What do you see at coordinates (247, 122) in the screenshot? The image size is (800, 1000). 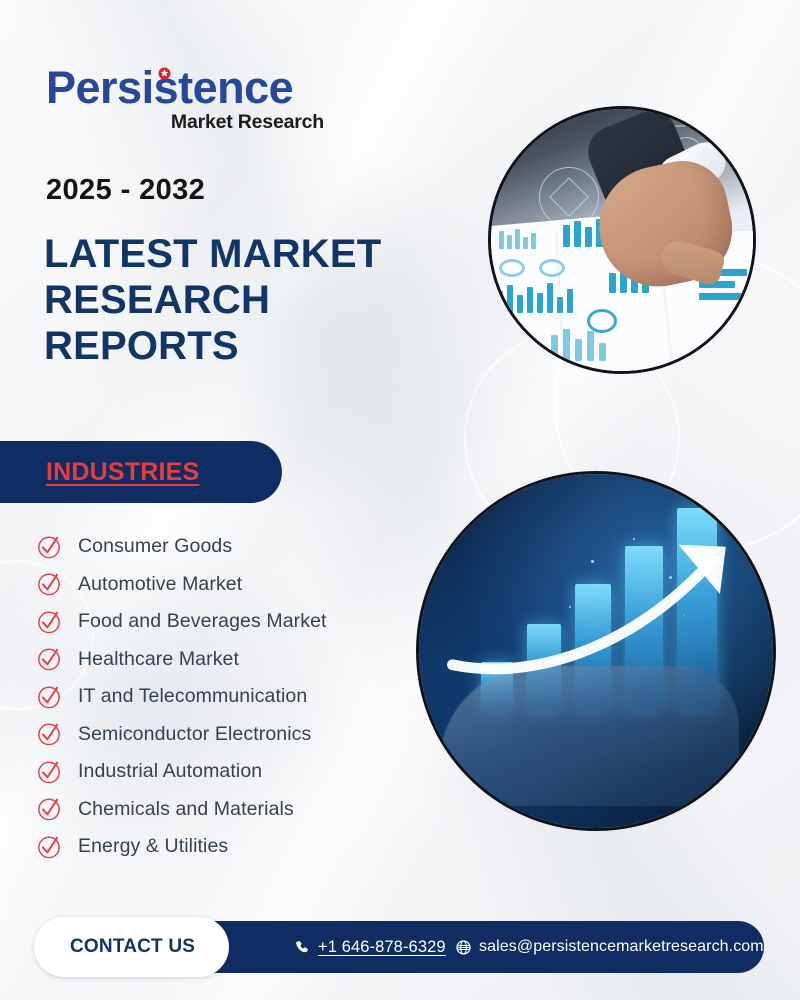 I see `logo-secondary-label: Market Research` at bounding box center [247, 122].